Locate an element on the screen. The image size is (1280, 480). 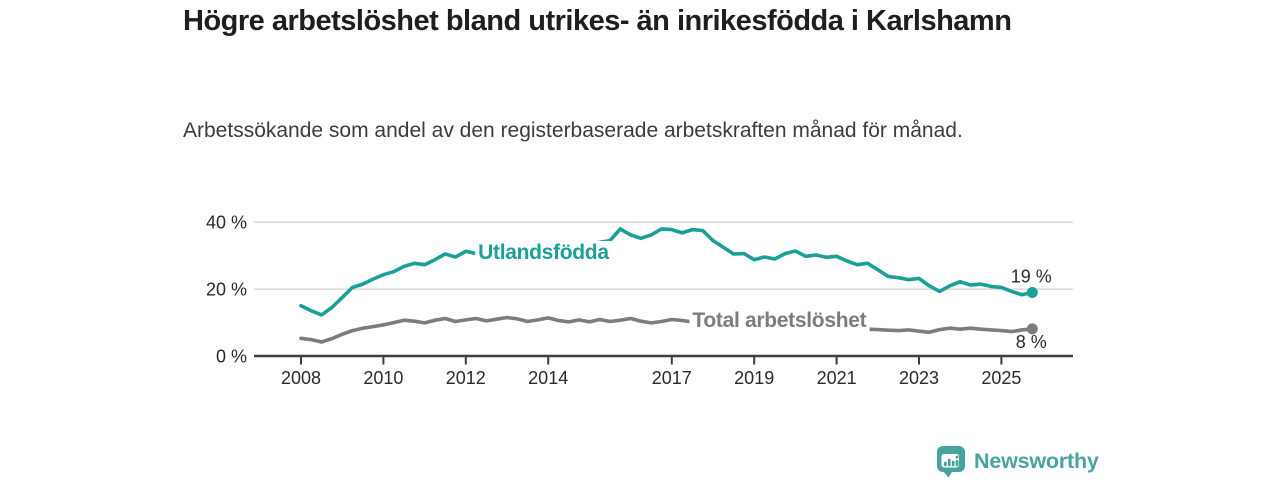
series-label-utlandsfodda: Utlandsfödda is located at coordinates (543, 252).